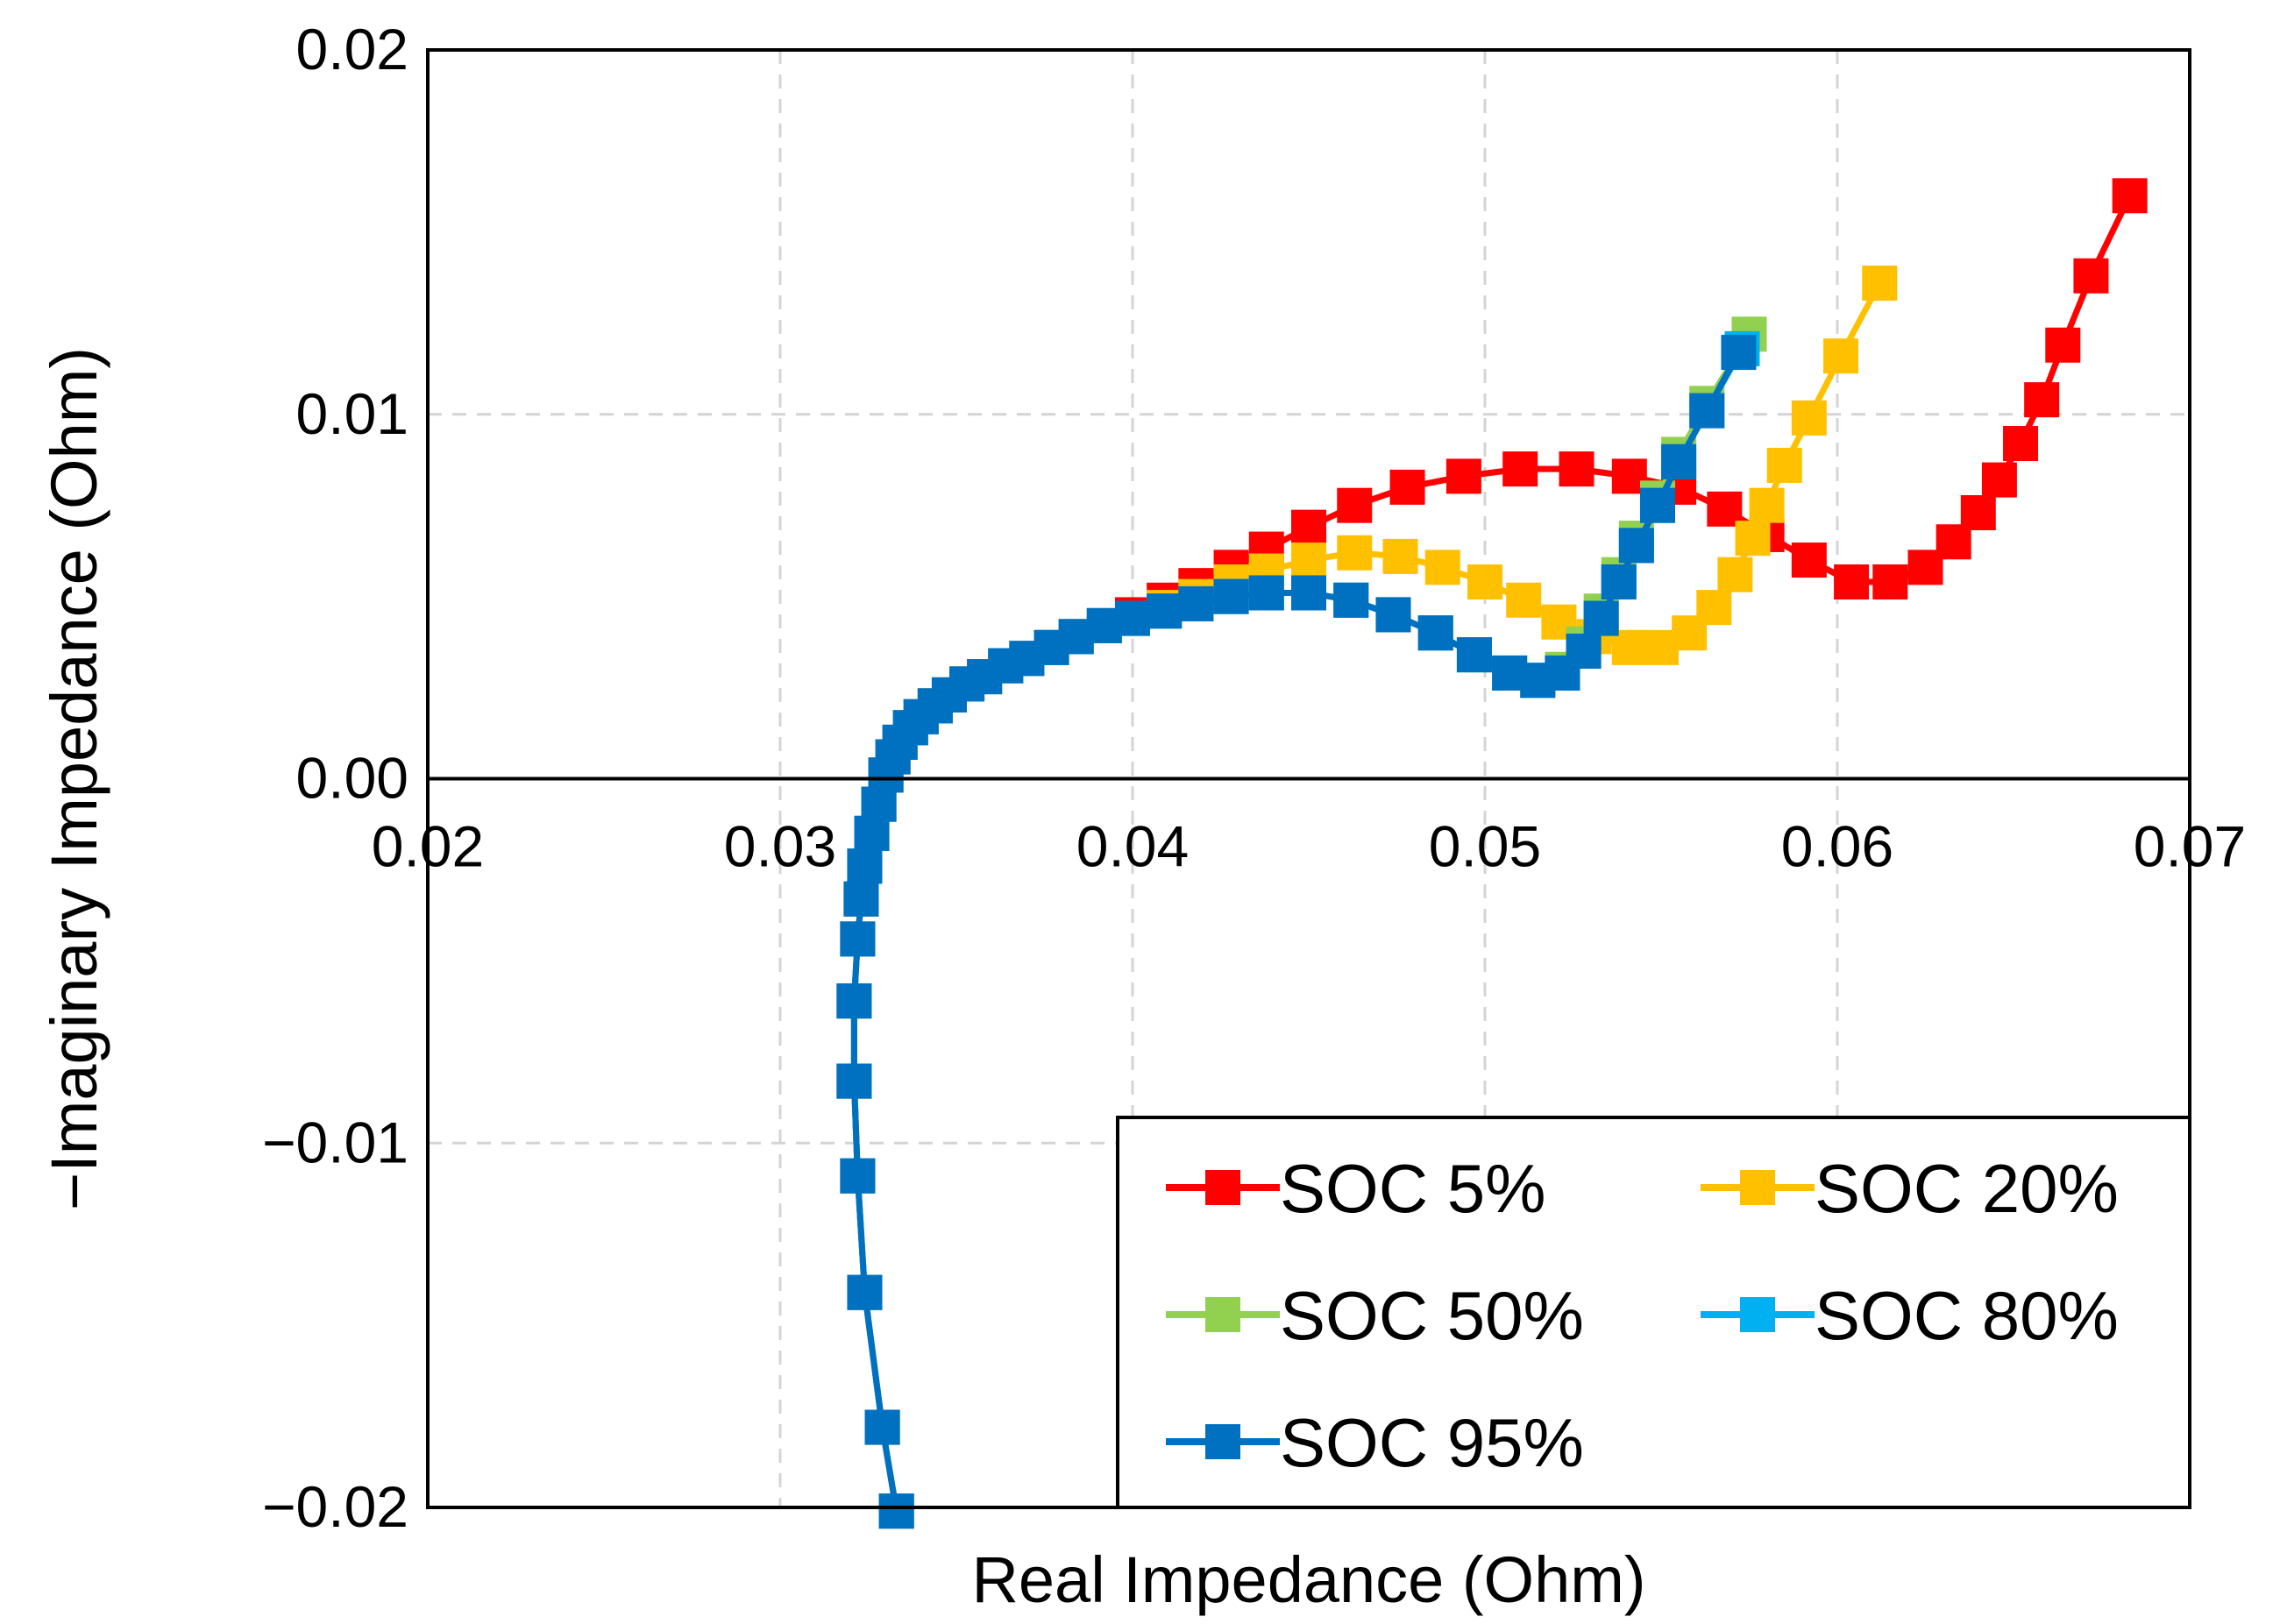 This screenshot has height=1624, width=2280. What do you see at coordinates (1432, 1315) in the screenshot?
I see `legend-label: SOC 50%` at bounding box center [1432, 1315].